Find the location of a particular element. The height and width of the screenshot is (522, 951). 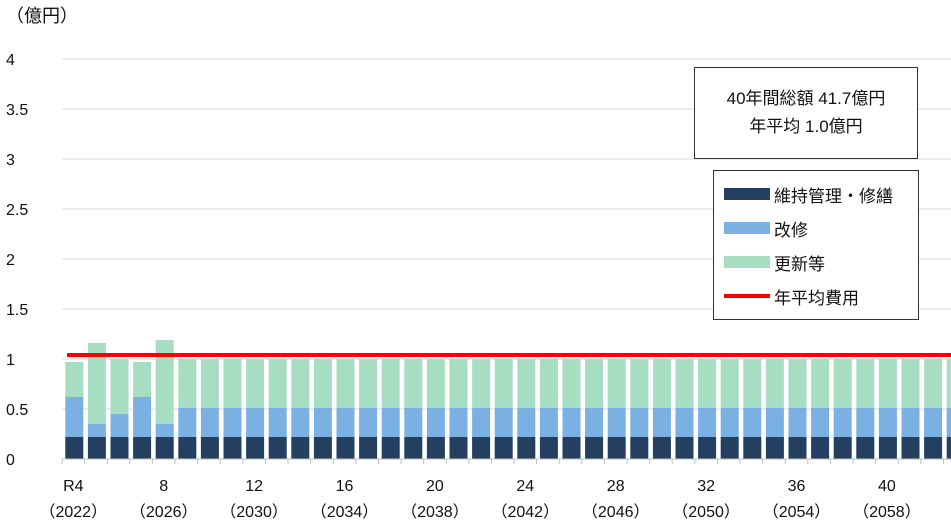

legend-item-maintenance: 維持管理・修繕 is located at coordinates (816, 194).